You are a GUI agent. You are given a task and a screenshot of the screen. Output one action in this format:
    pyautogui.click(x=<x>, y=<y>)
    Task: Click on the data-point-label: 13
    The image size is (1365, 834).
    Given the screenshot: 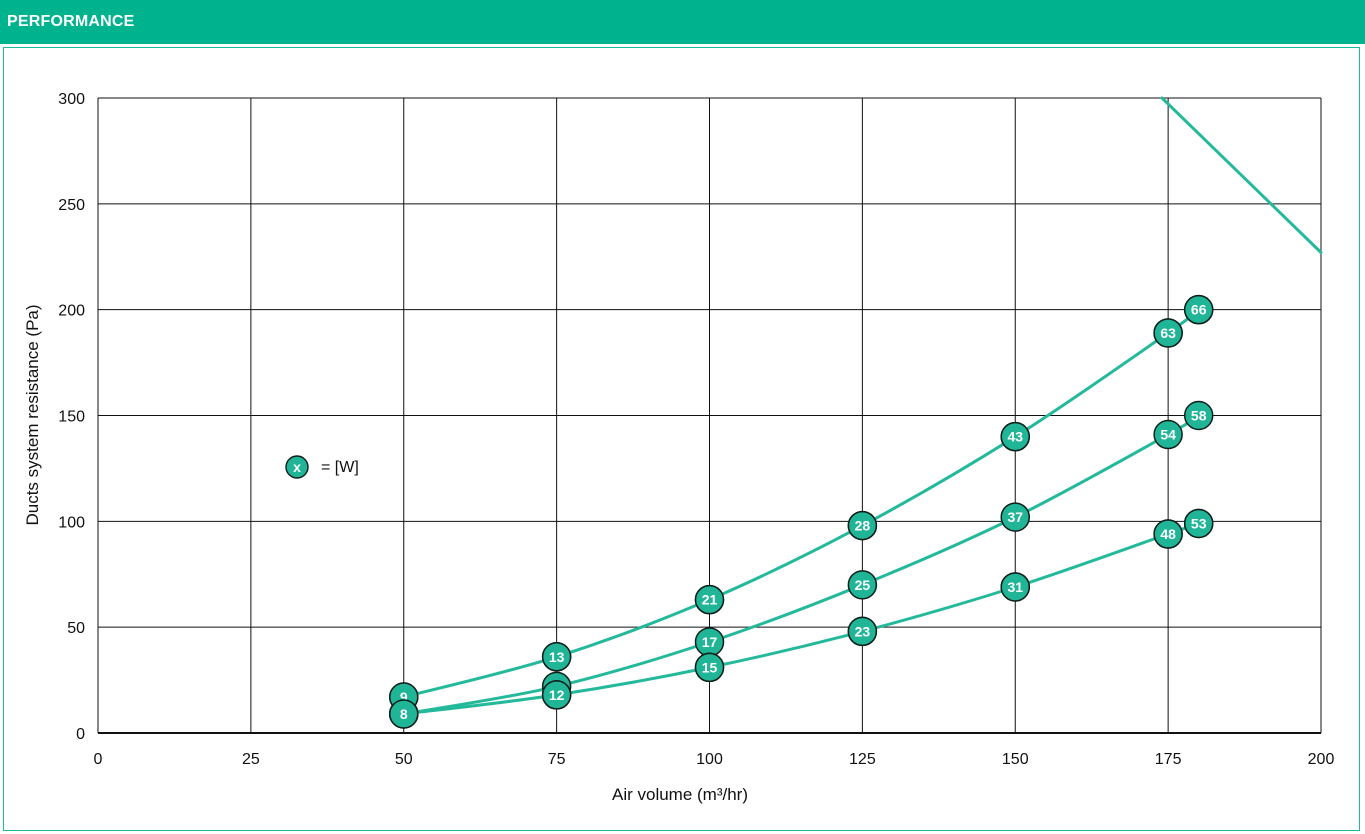 What is the action you would take?
    pyautogui.click(x=557, y=657)
    